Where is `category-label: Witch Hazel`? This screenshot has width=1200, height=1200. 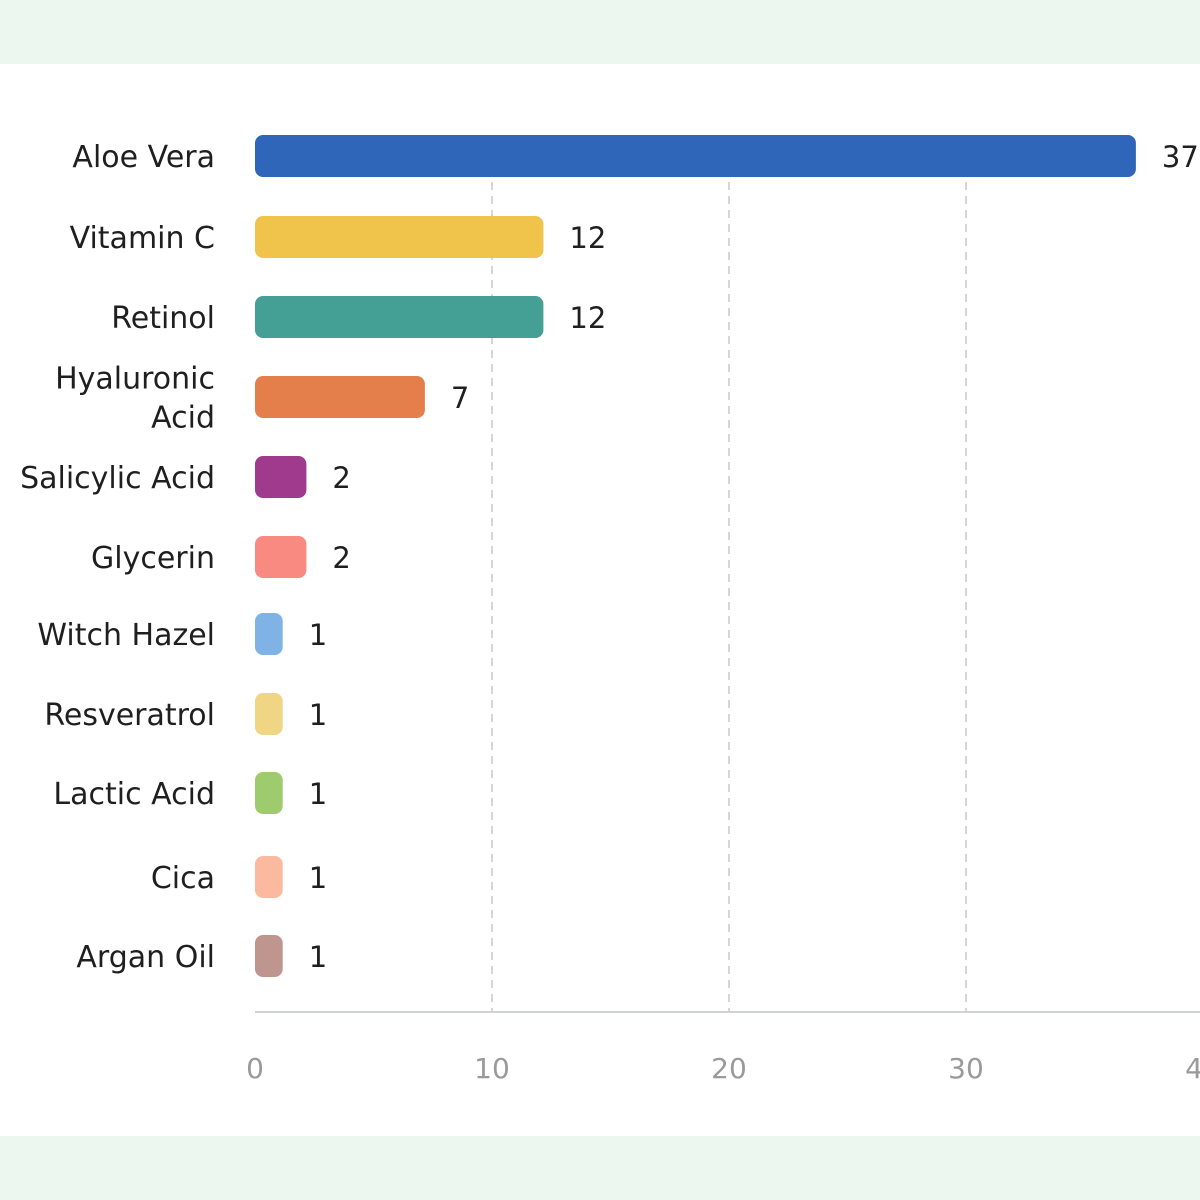
category-label: Witch Hazel is located at coordinates (126, 635).